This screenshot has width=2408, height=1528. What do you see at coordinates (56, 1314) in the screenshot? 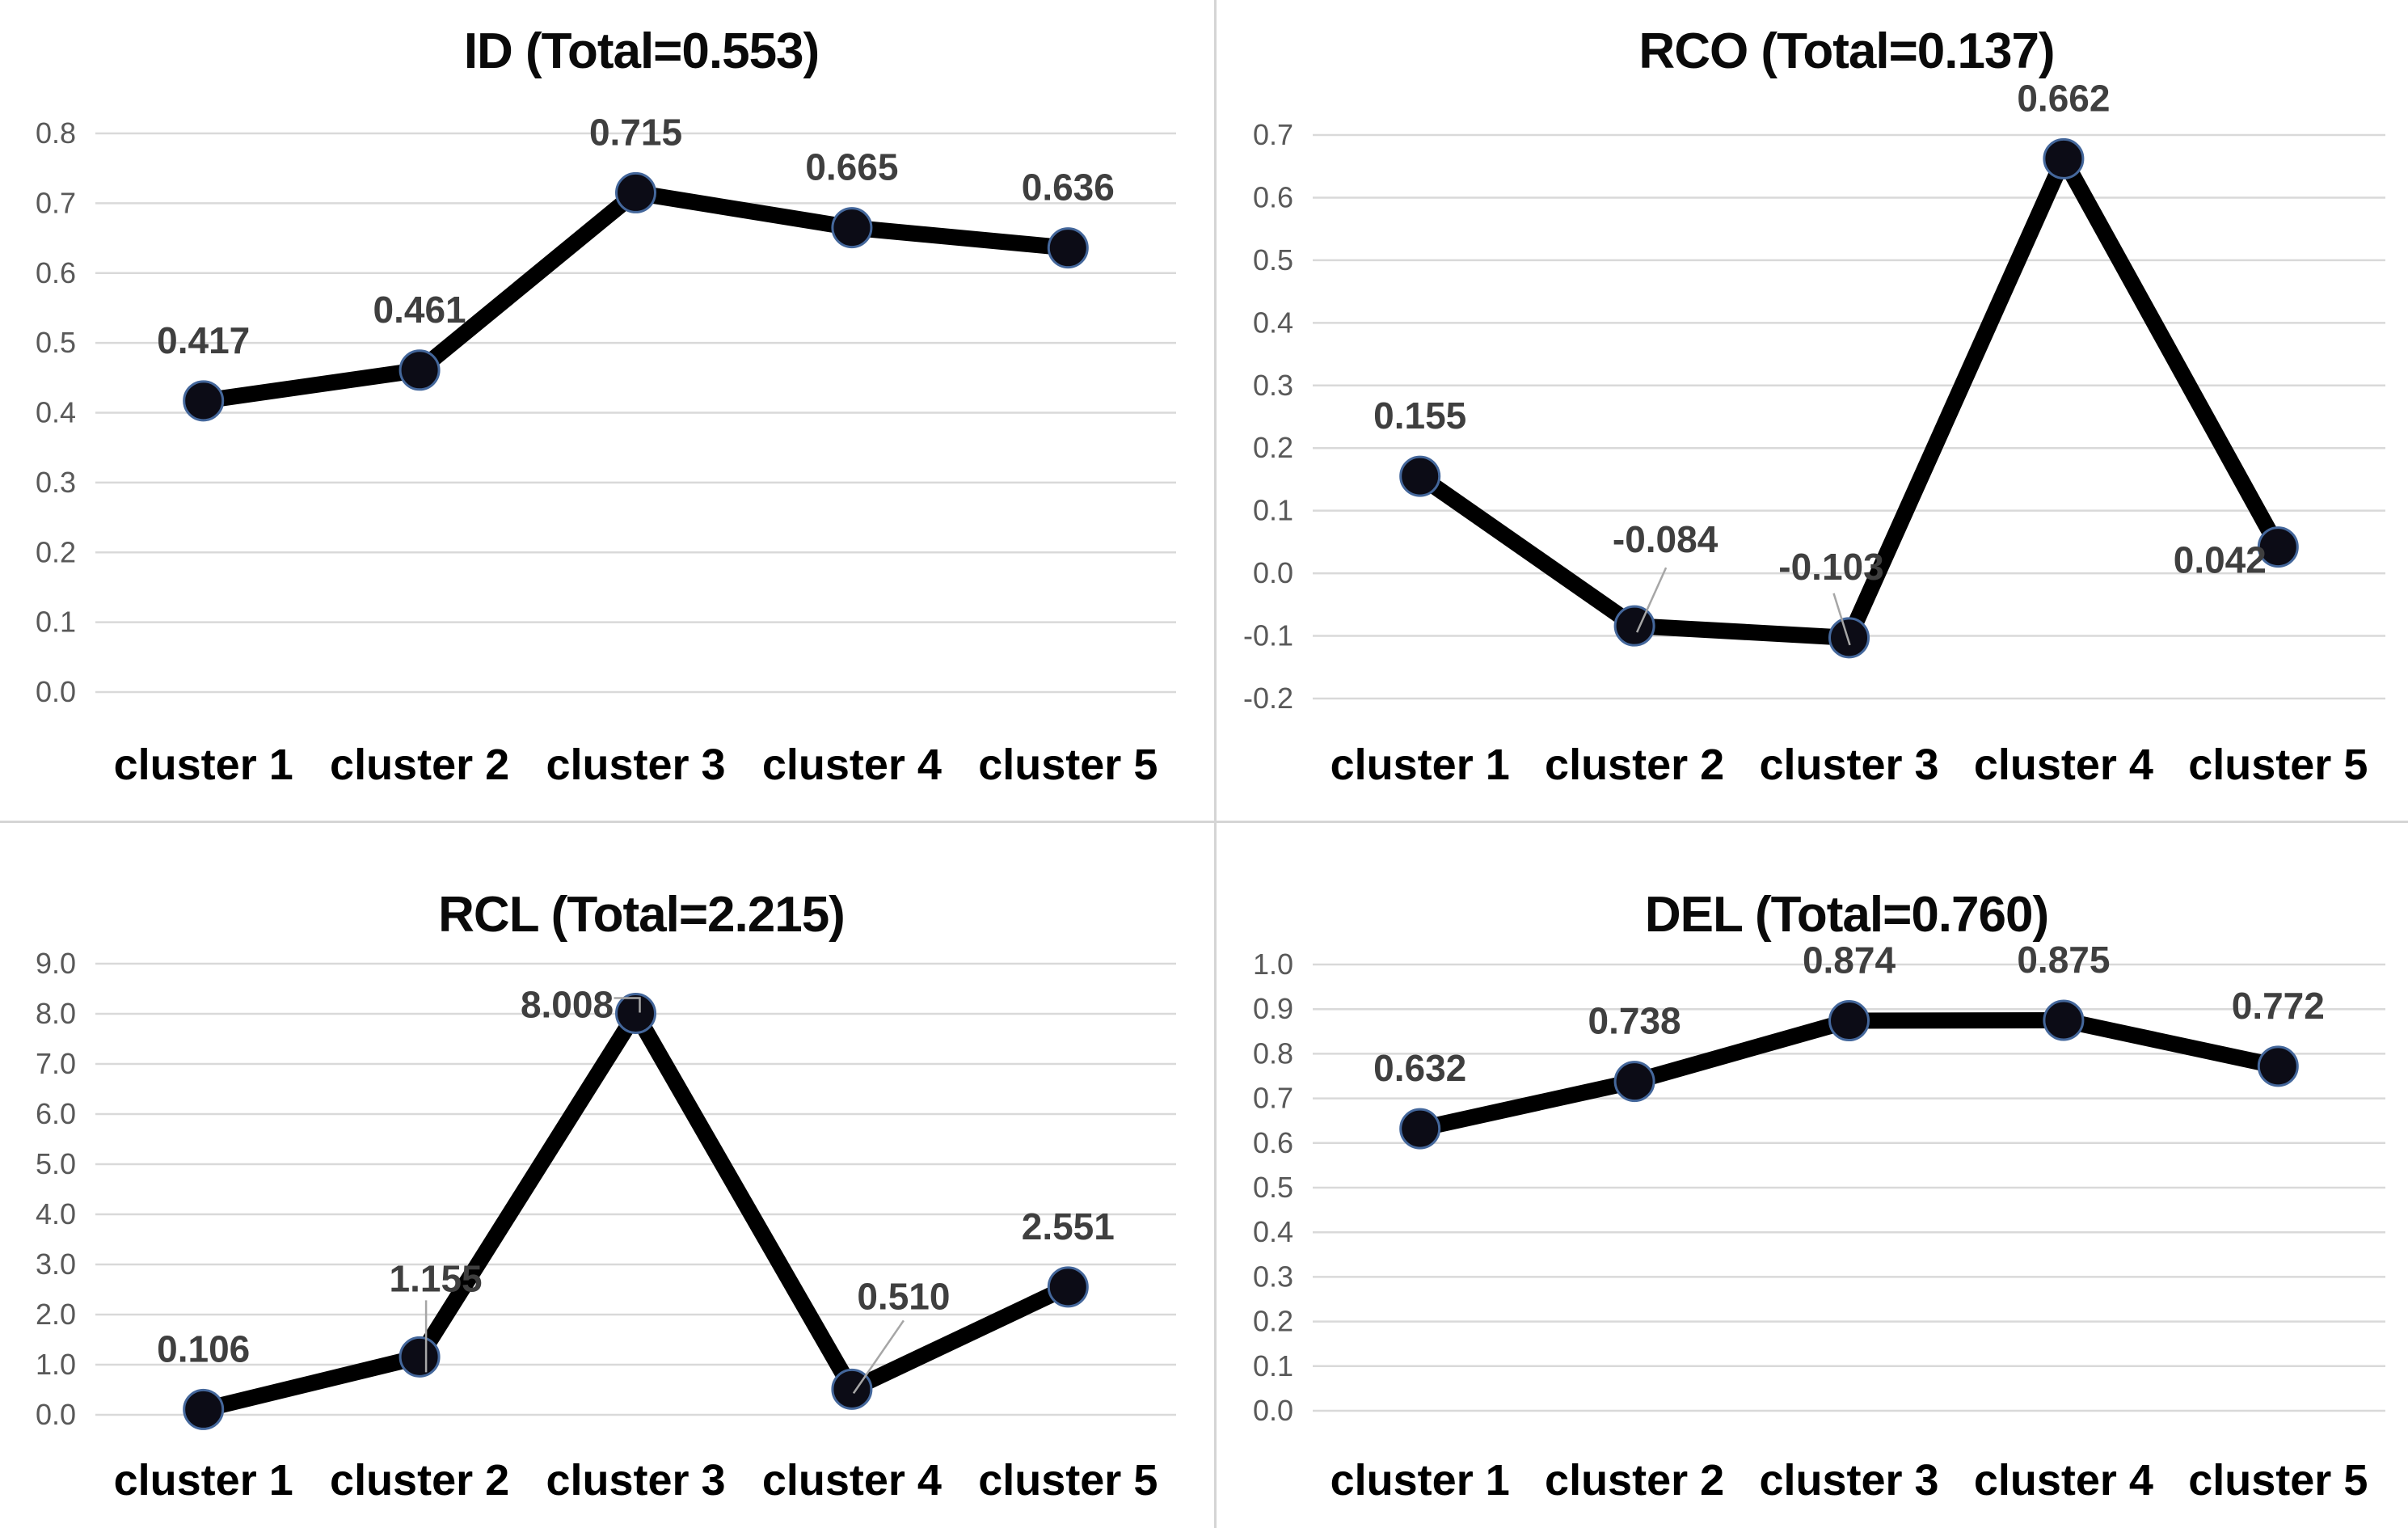
I see `y-axis-tick-label: 2.0` at bounding box center [56, 1314].